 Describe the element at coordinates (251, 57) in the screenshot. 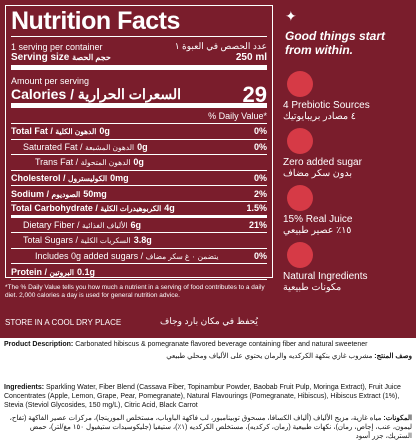

I see `serving-size-value: 250 ml` at that location.